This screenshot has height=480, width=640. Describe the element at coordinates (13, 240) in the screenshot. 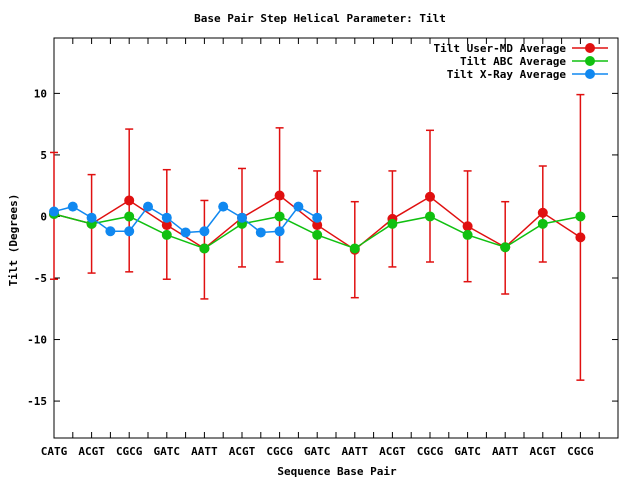

I see `y-axis-label: Tilt (Degrees)` at that location.